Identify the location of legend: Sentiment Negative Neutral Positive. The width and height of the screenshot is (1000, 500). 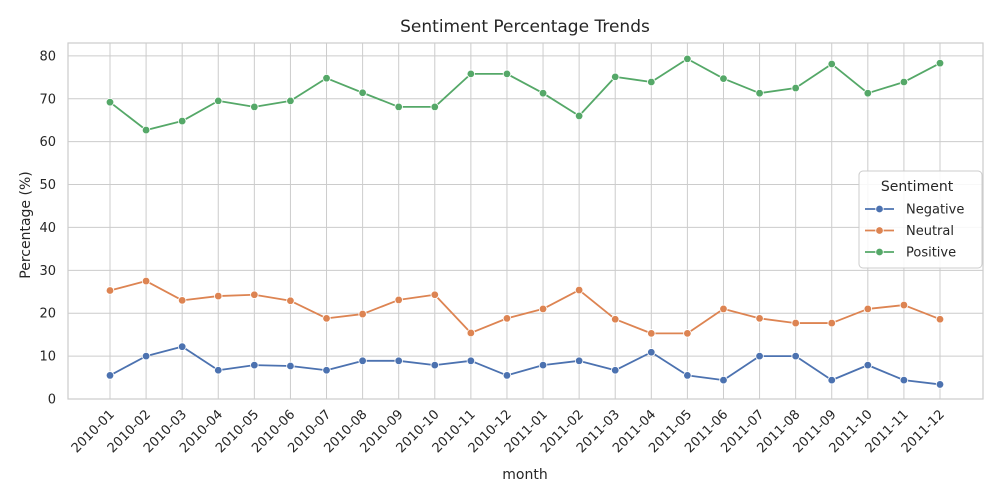
(920, 219).